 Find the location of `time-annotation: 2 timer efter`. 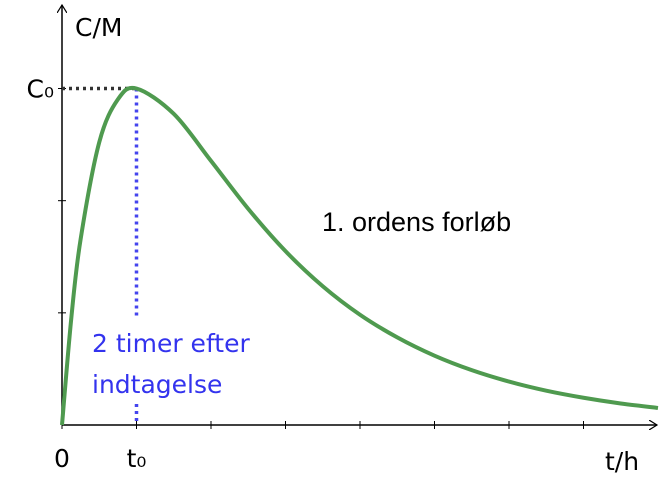

time-annotation: 2 timer efter is located at coordinates (171, 343).